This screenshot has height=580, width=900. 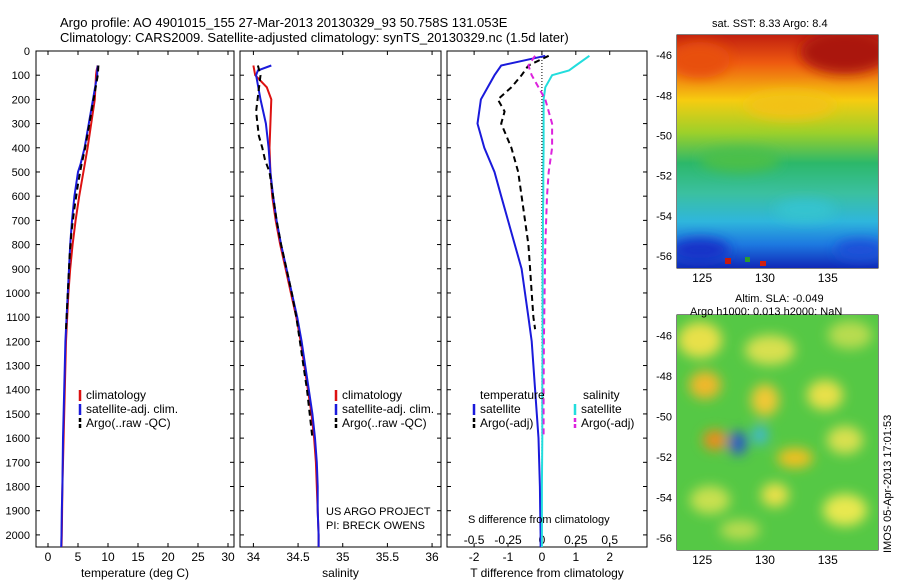 I want to click on y-tick-label: 300, so click(x=21, y=125).